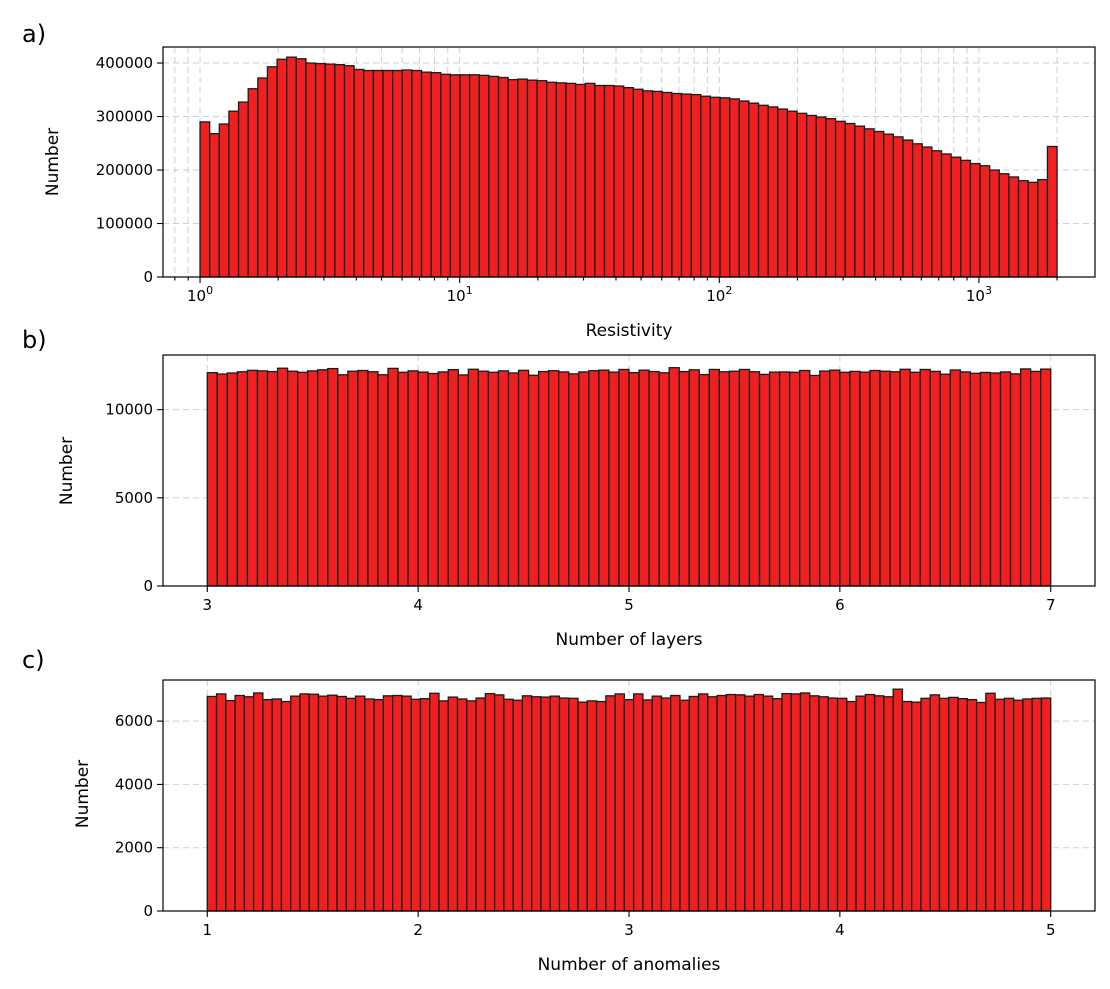 The width and height of the screenshot is (1110, 989). Describe the element at coordinates (200, 294) in the screenshot. I see `x-tick-label: 10⁰` at that location.